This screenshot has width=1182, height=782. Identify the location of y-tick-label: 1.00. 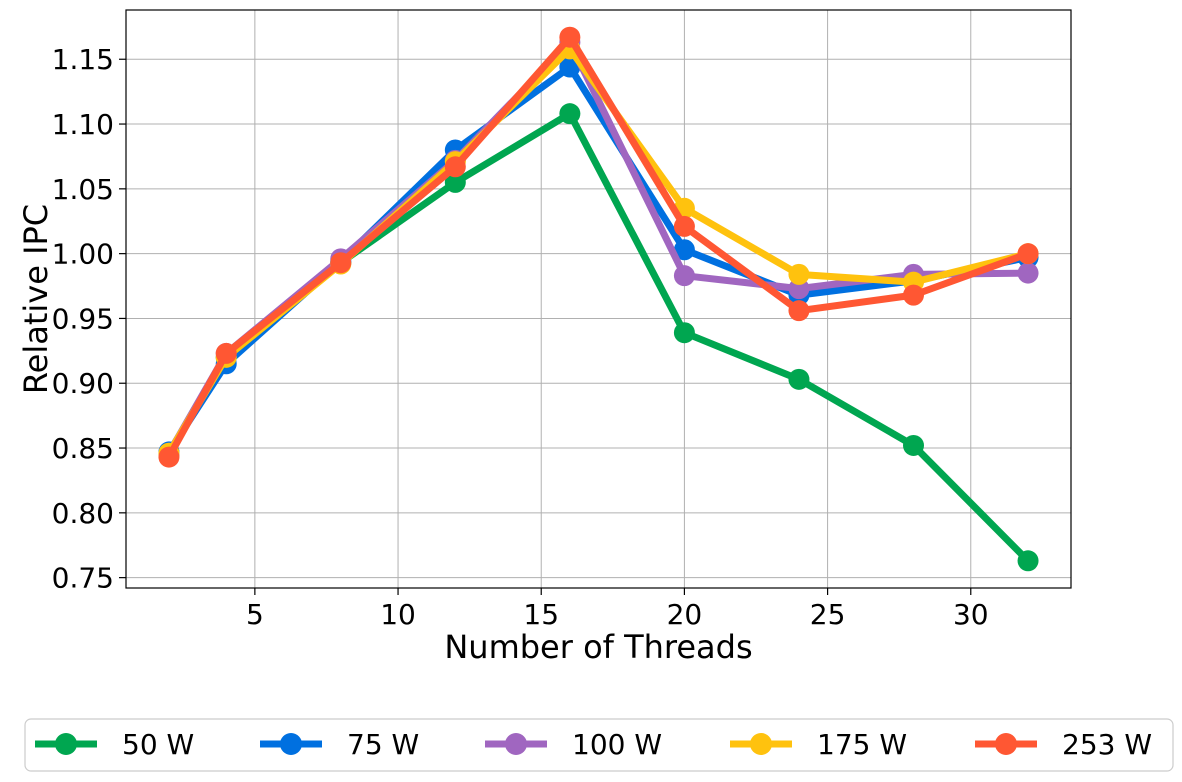
(83, 254).